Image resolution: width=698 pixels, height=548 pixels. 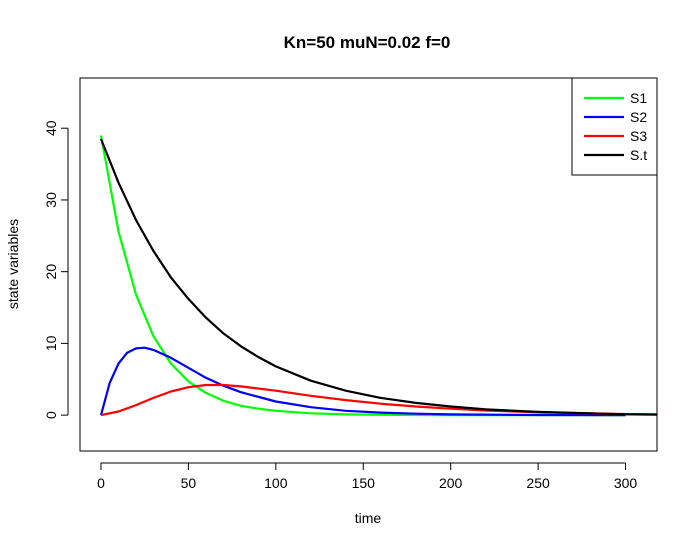 I want to click on y-tick-label: 20, so click(x=51, y=272).